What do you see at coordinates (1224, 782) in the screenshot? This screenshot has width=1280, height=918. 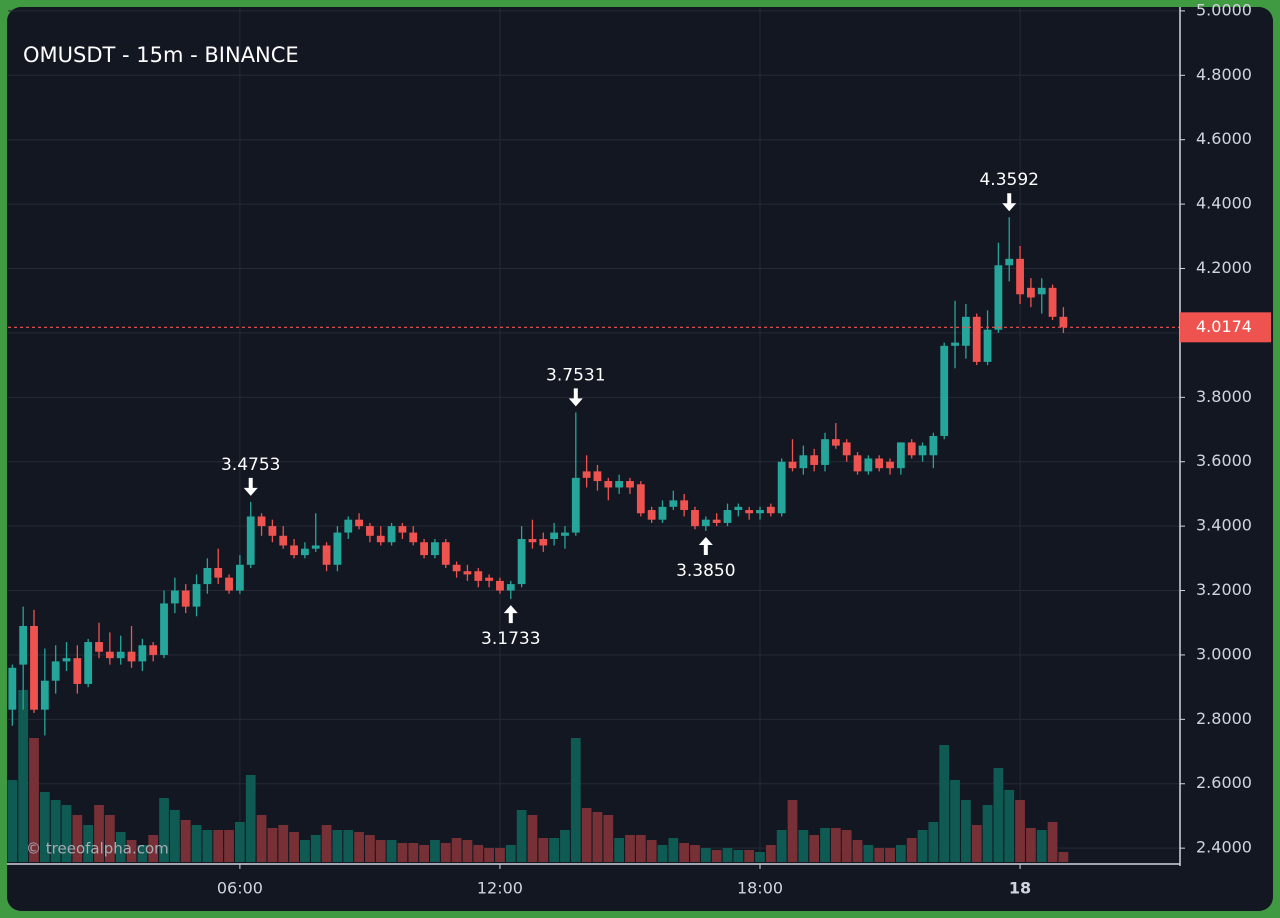 I see `y-tick-label: 2.6000` at bounding box center [1224, 782].